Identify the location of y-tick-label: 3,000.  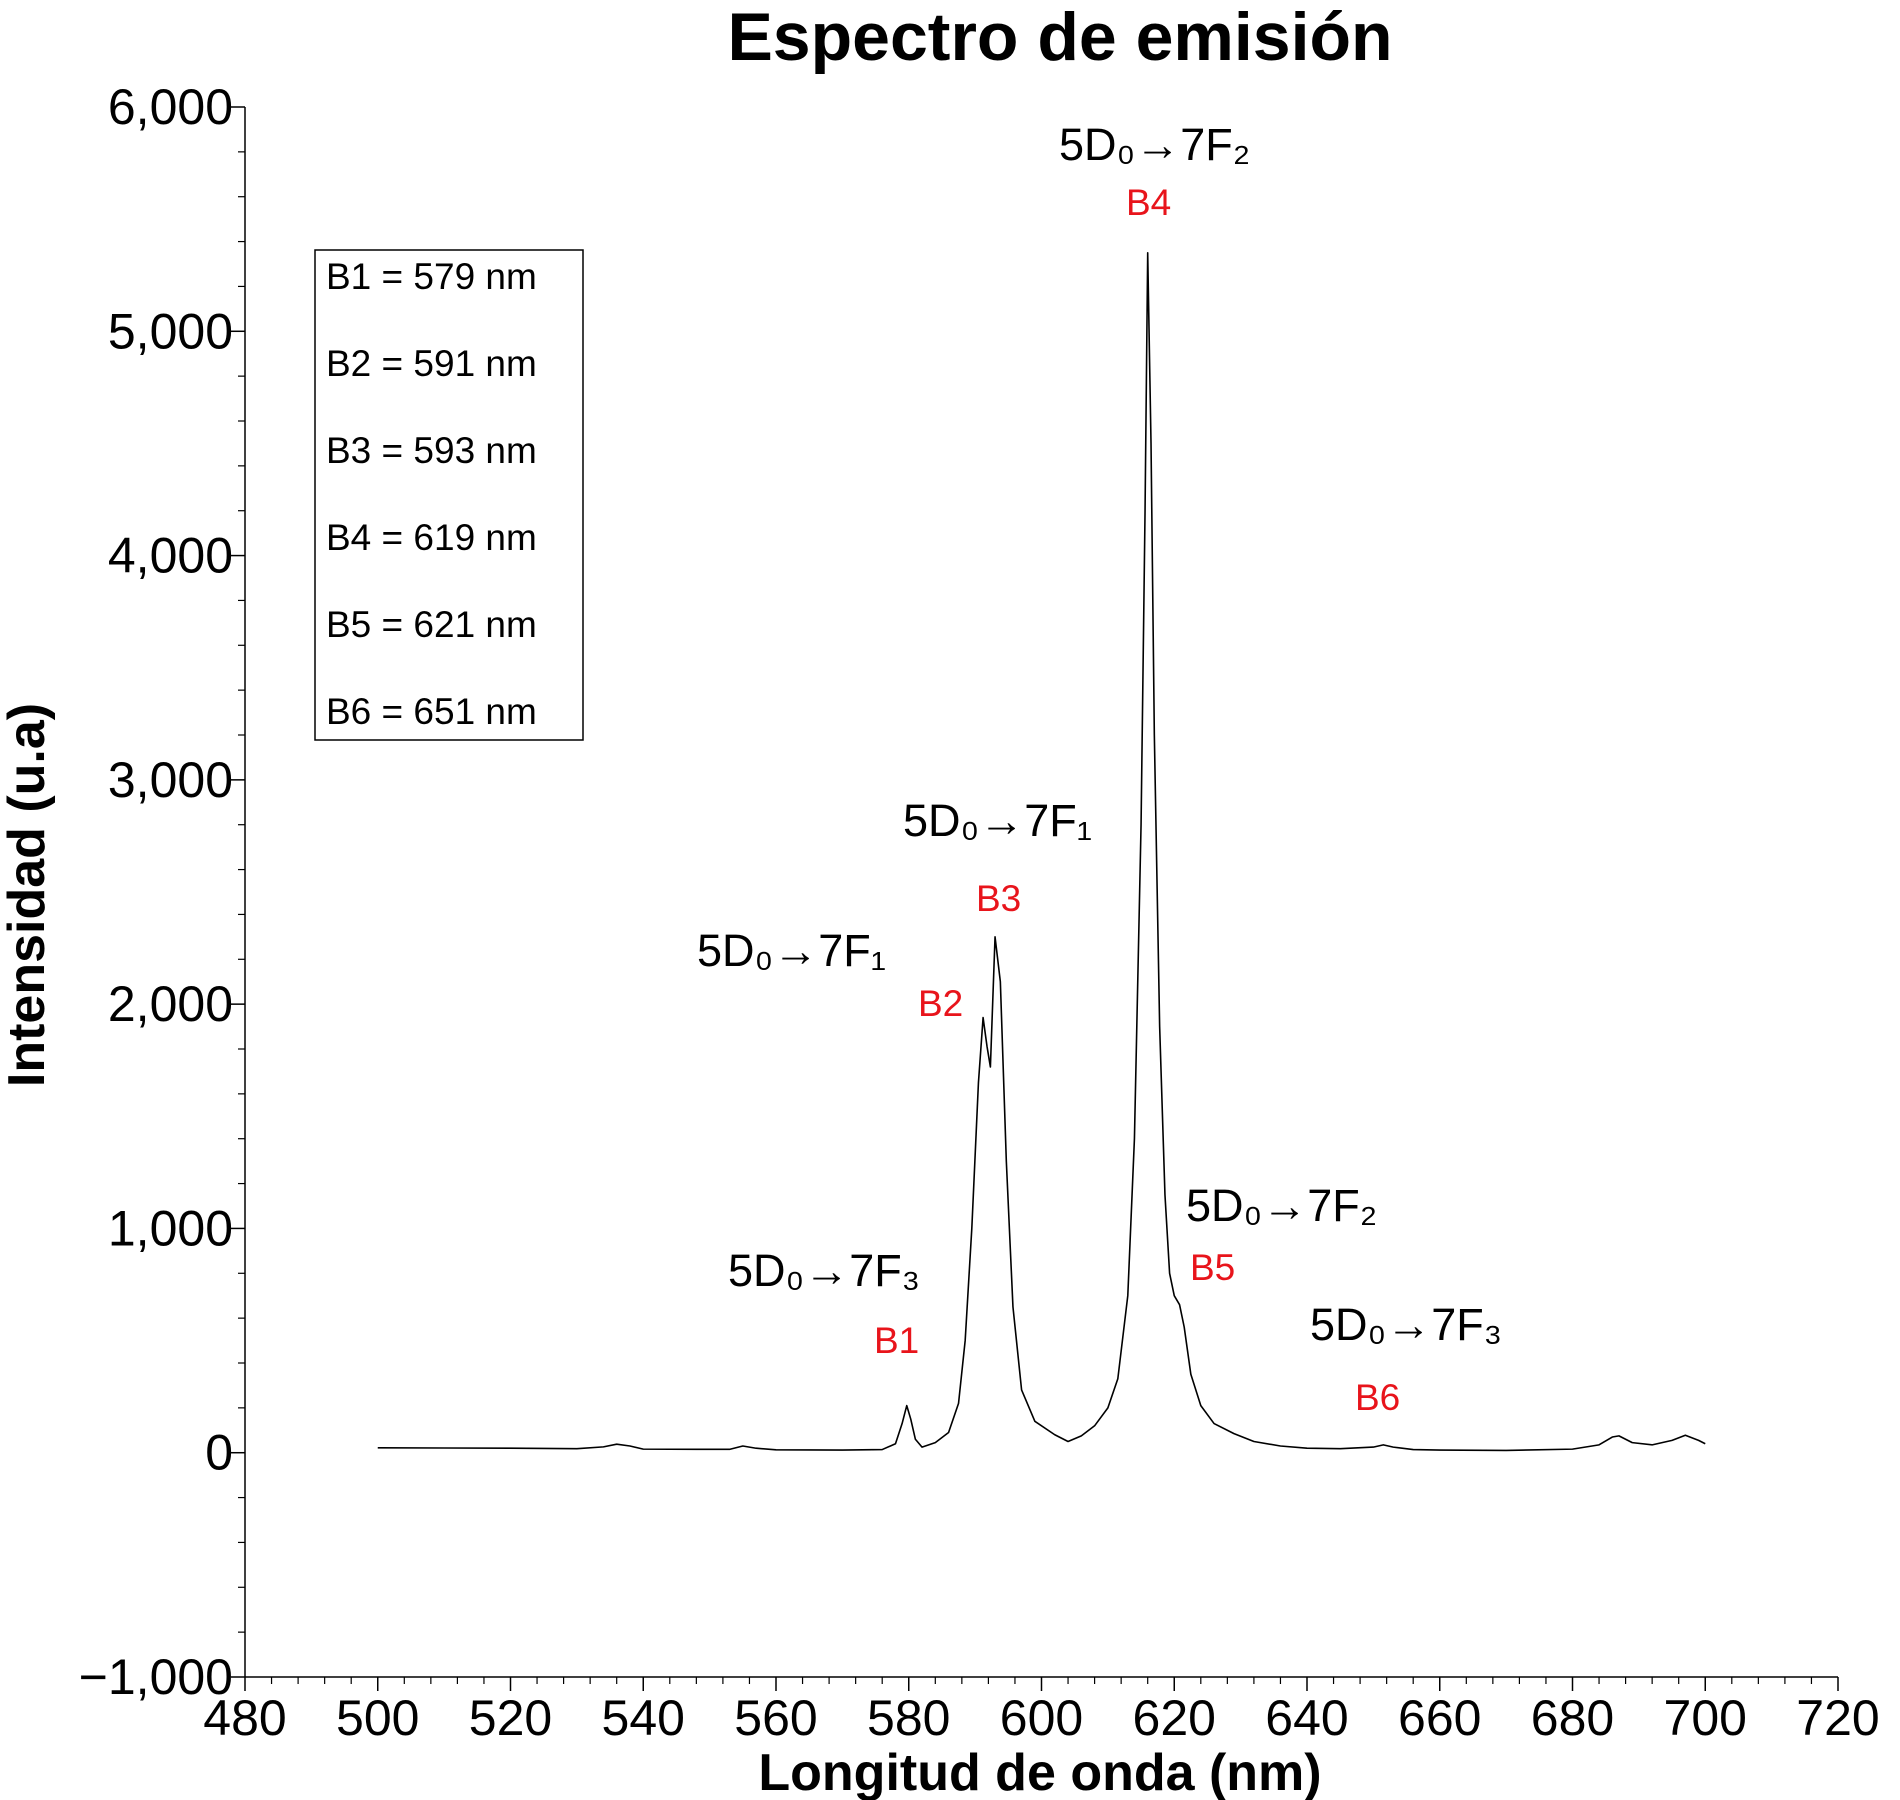
(170, 780).